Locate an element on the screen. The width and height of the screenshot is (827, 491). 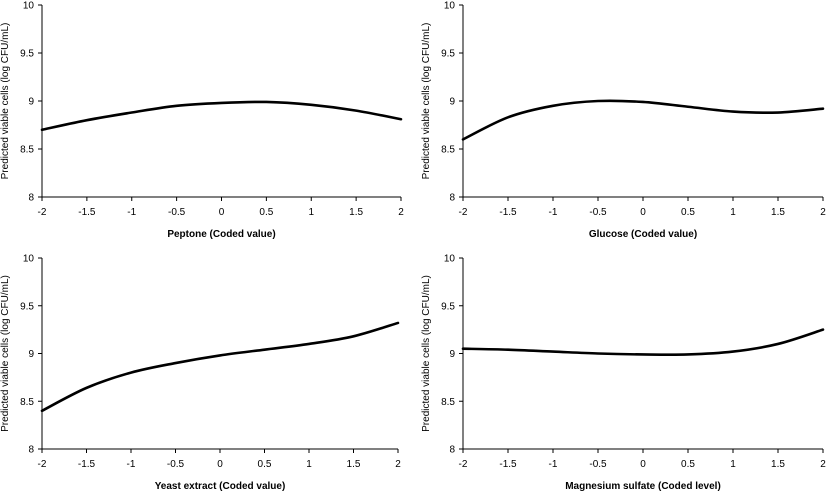
x-axis-title: Magnesium sulfate (Coded level) is located at coordinates (643, 486).